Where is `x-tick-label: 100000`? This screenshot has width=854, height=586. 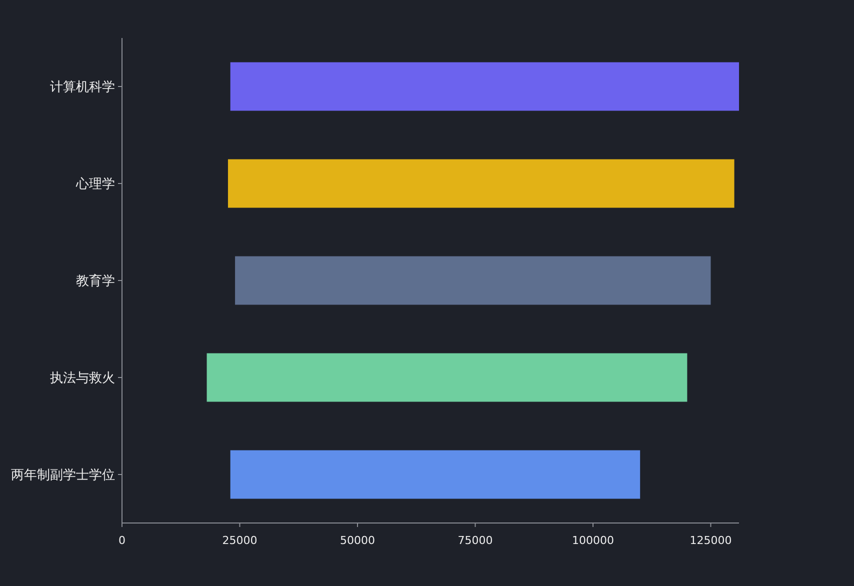 x-tick-label: 100000 is located at coordinates (593, 540).